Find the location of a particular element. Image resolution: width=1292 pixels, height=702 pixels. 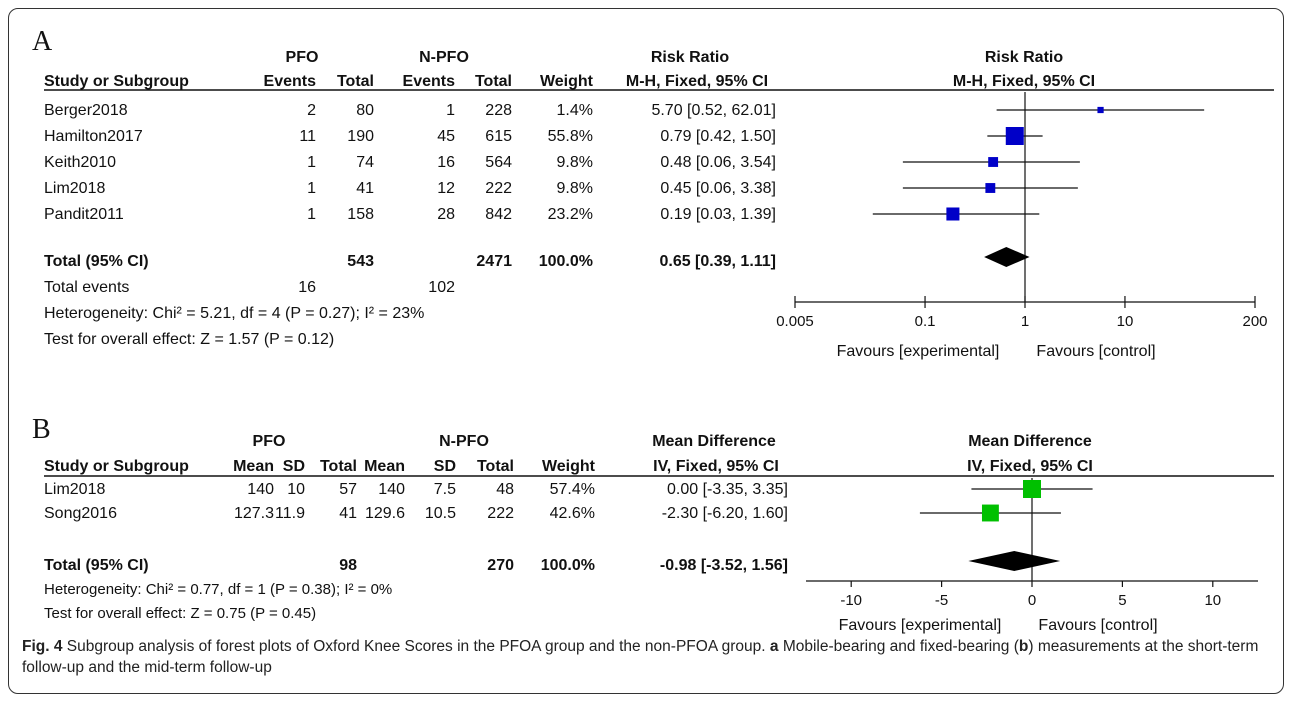

panel-b-col-total2: Total is located at coordinates (495, 466).